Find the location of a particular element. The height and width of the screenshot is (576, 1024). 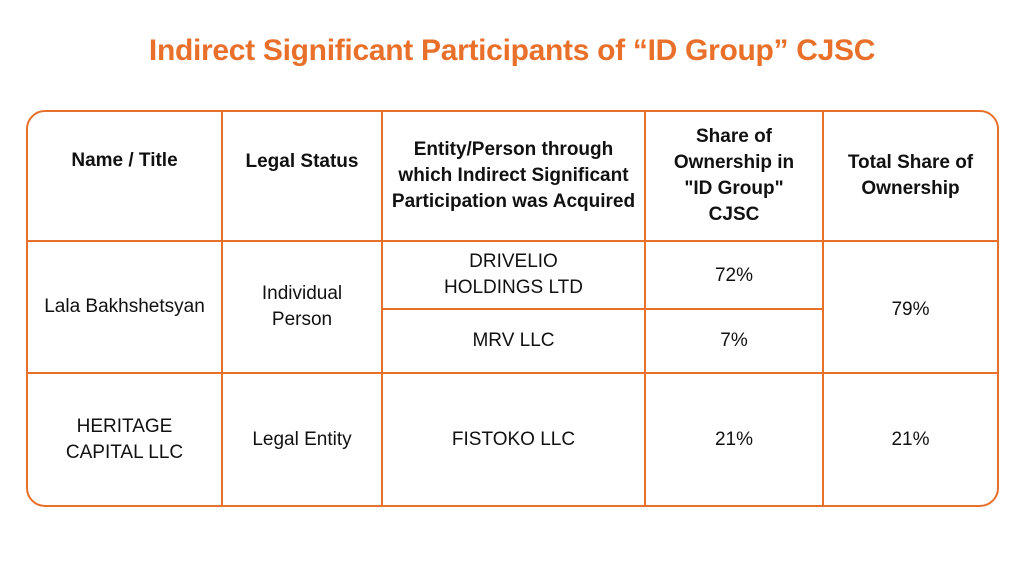

name-cell: HERITAGE CAPITAL LLC is located at coordinates (124, 439).